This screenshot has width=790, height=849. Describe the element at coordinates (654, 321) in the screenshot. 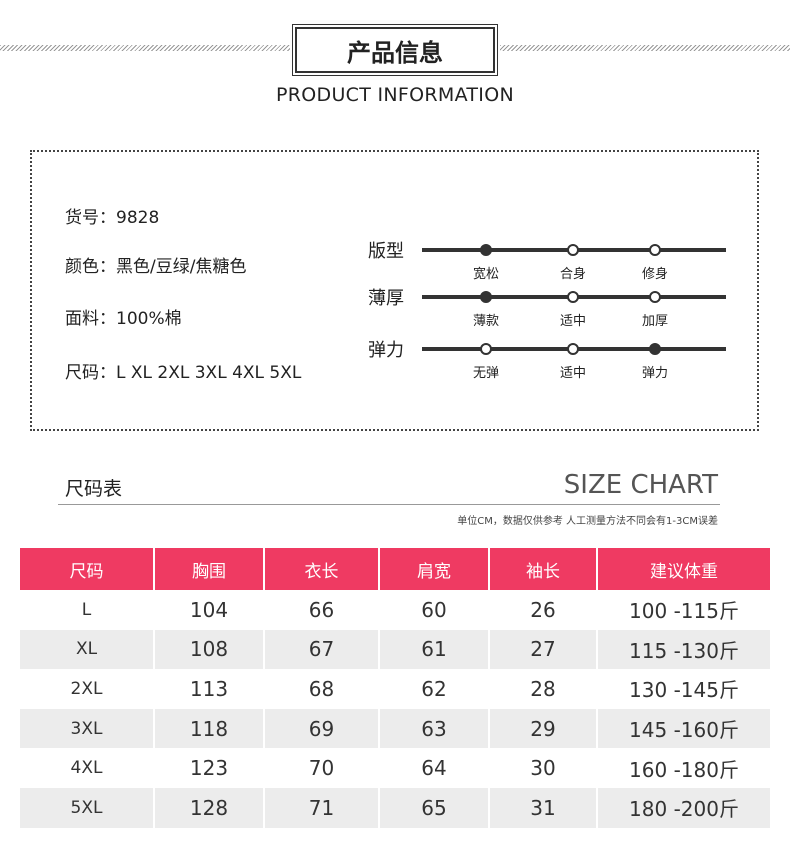

I see `attribute-option: 加厚` at that location.